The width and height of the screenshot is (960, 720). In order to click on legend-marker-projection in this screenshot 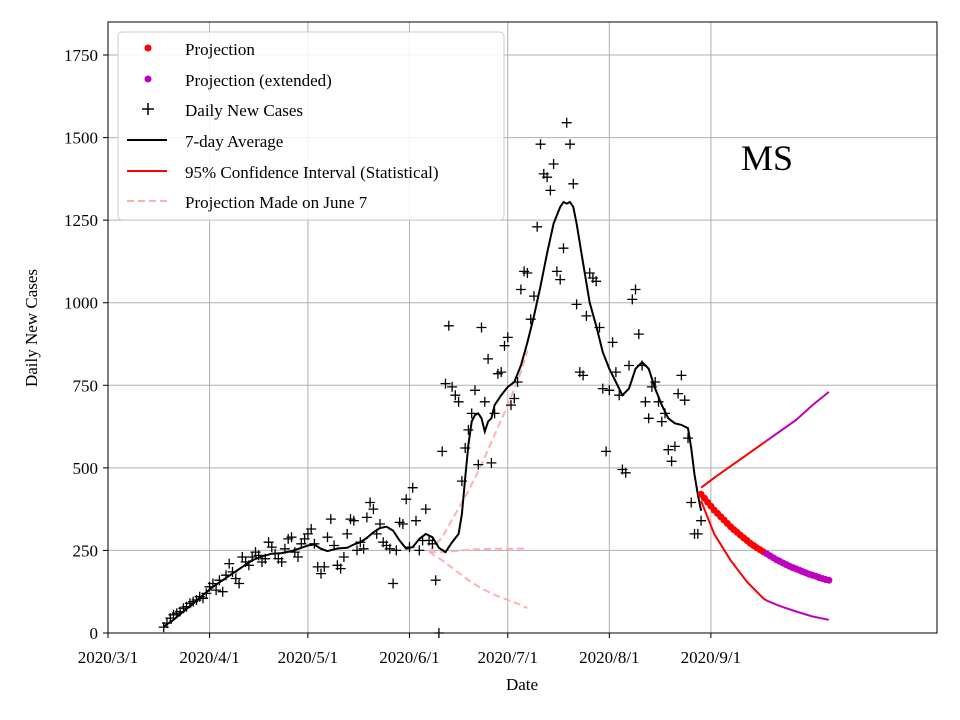, I will do `click(148, 48)`.